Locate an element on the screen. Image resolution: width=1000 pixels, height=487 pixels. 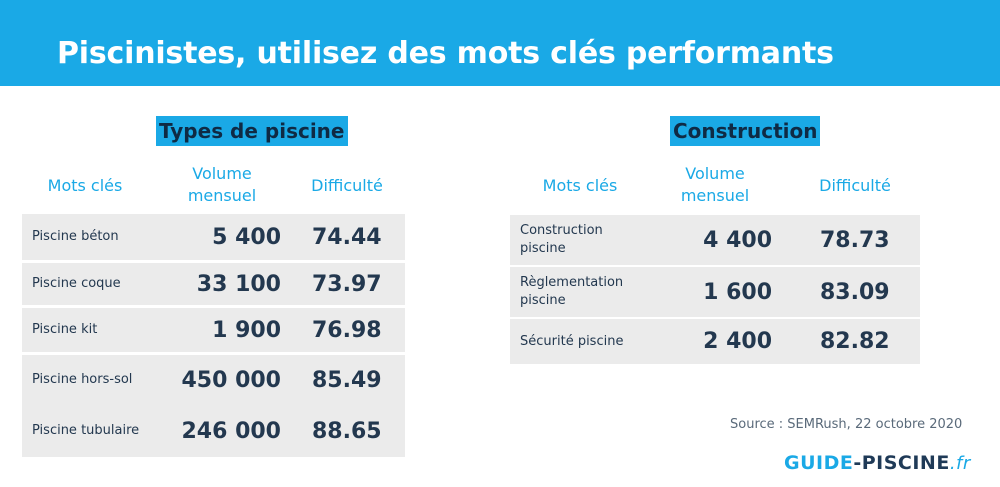
keyword-cell: Règlementation piscine is located at coordinates (571, 292).